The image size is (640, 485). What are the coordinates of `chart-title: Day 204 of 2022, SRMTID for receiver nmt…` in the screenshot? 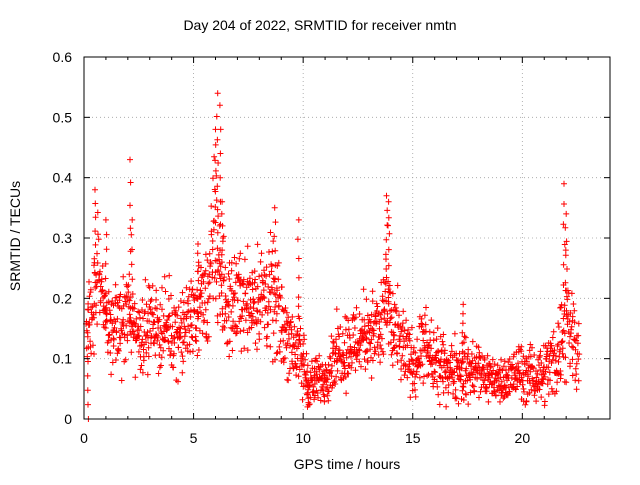 It's located at (320, 25).